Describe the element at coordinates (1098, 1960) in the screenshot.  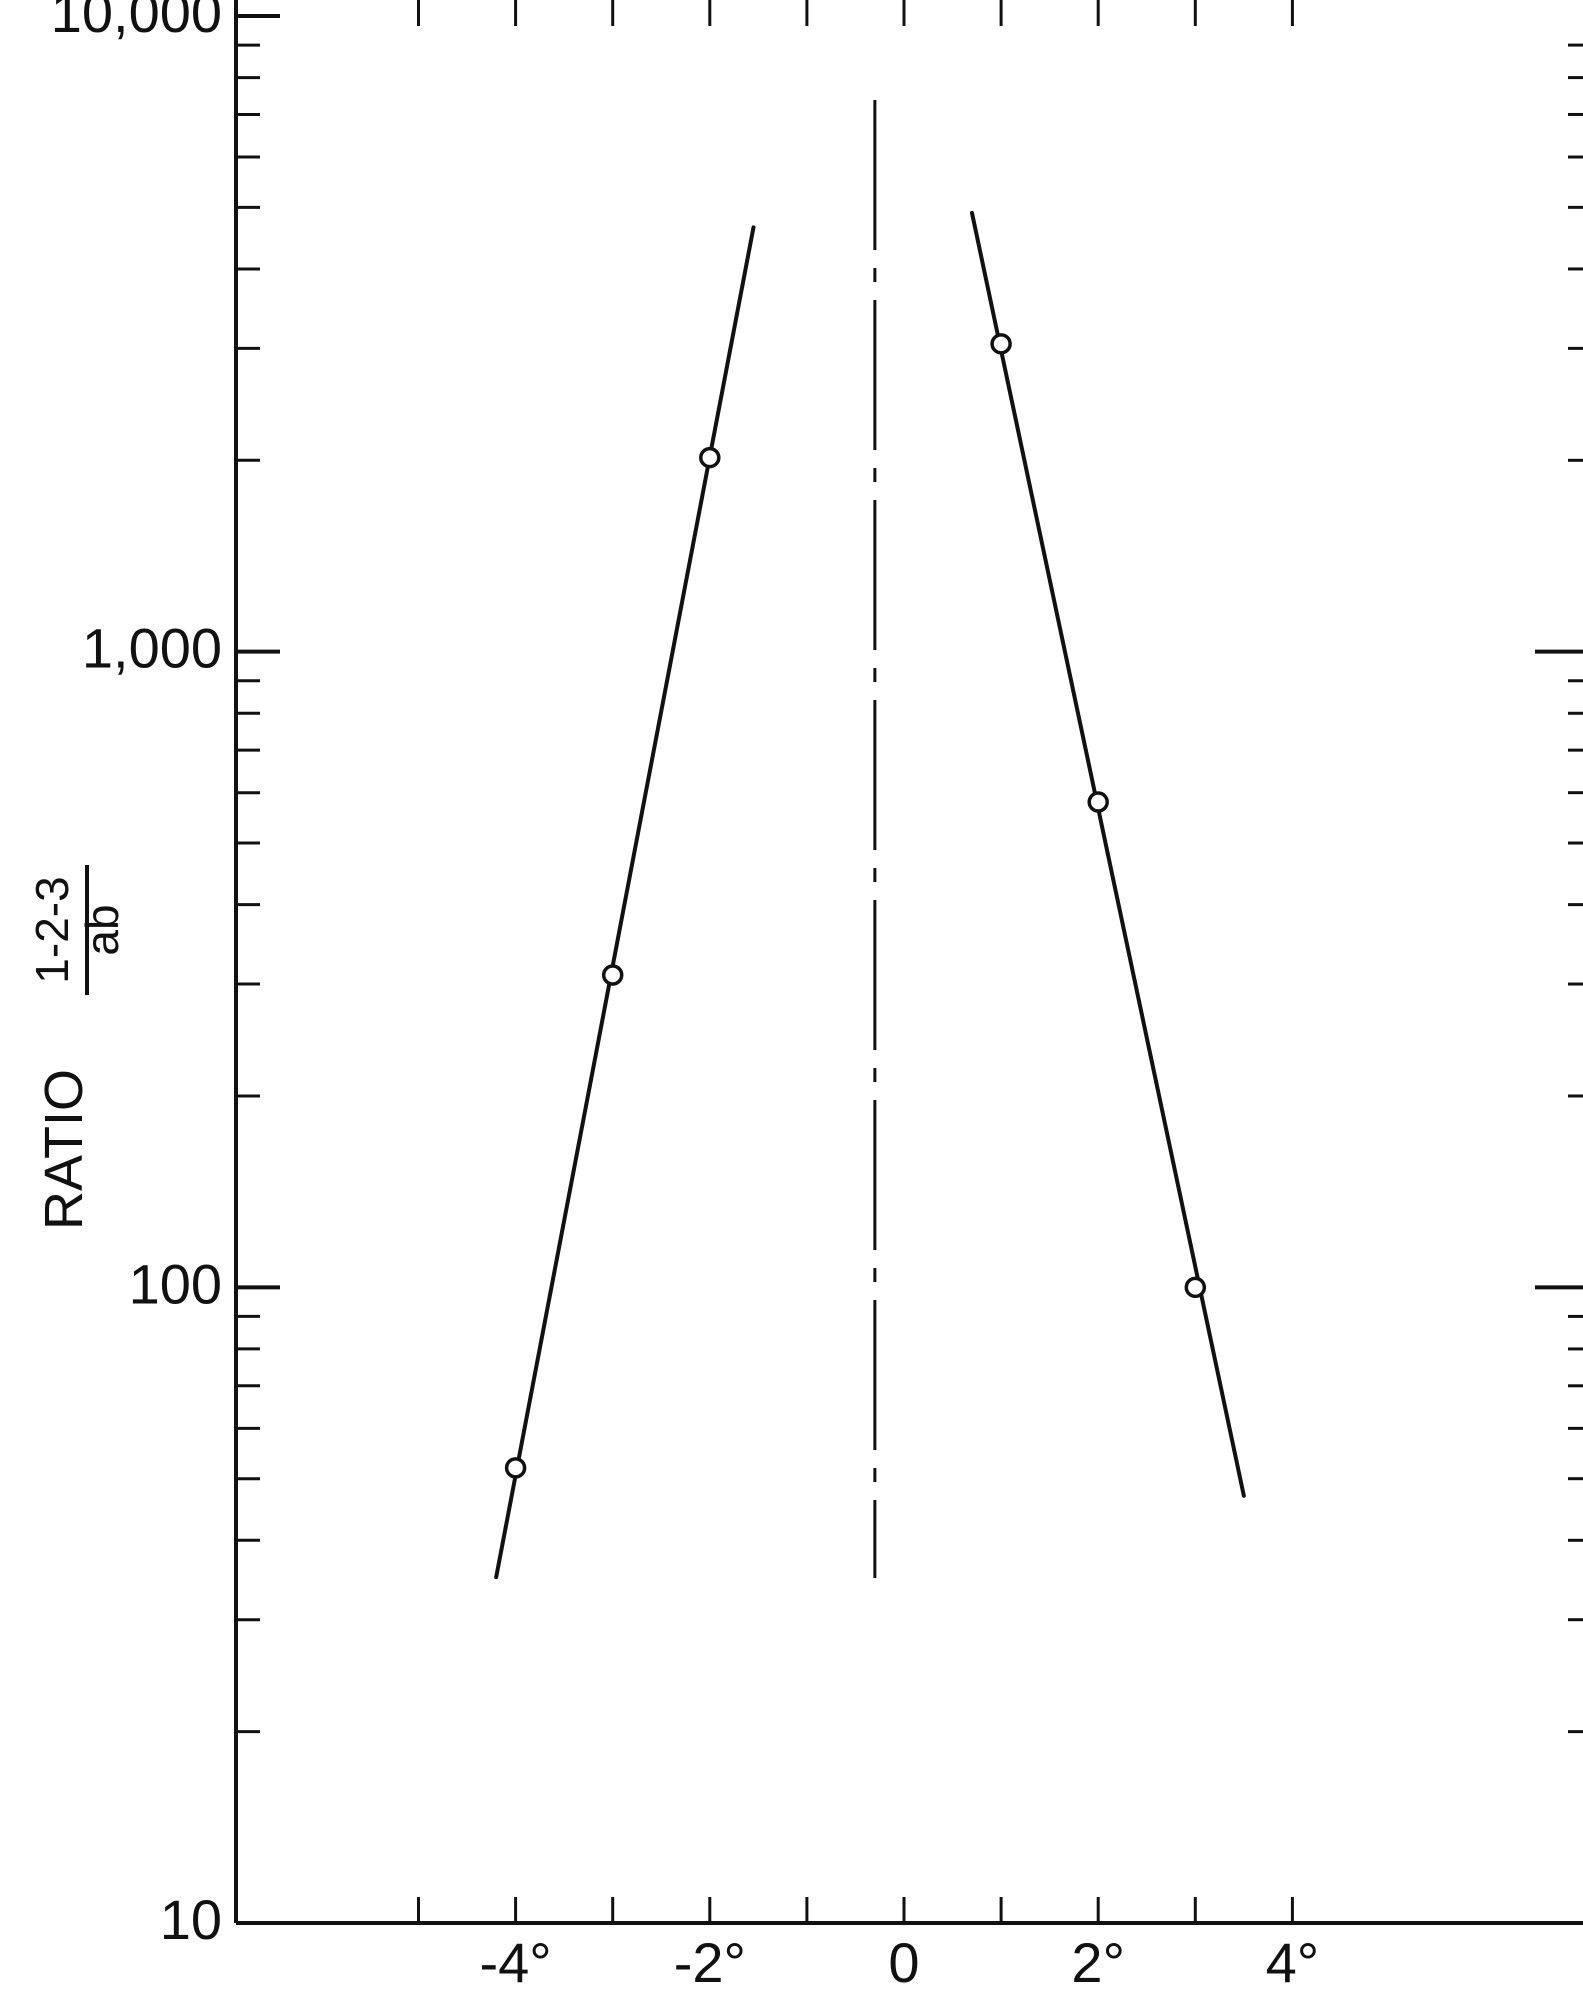
I see `x-tick-label: 2°` at that location.